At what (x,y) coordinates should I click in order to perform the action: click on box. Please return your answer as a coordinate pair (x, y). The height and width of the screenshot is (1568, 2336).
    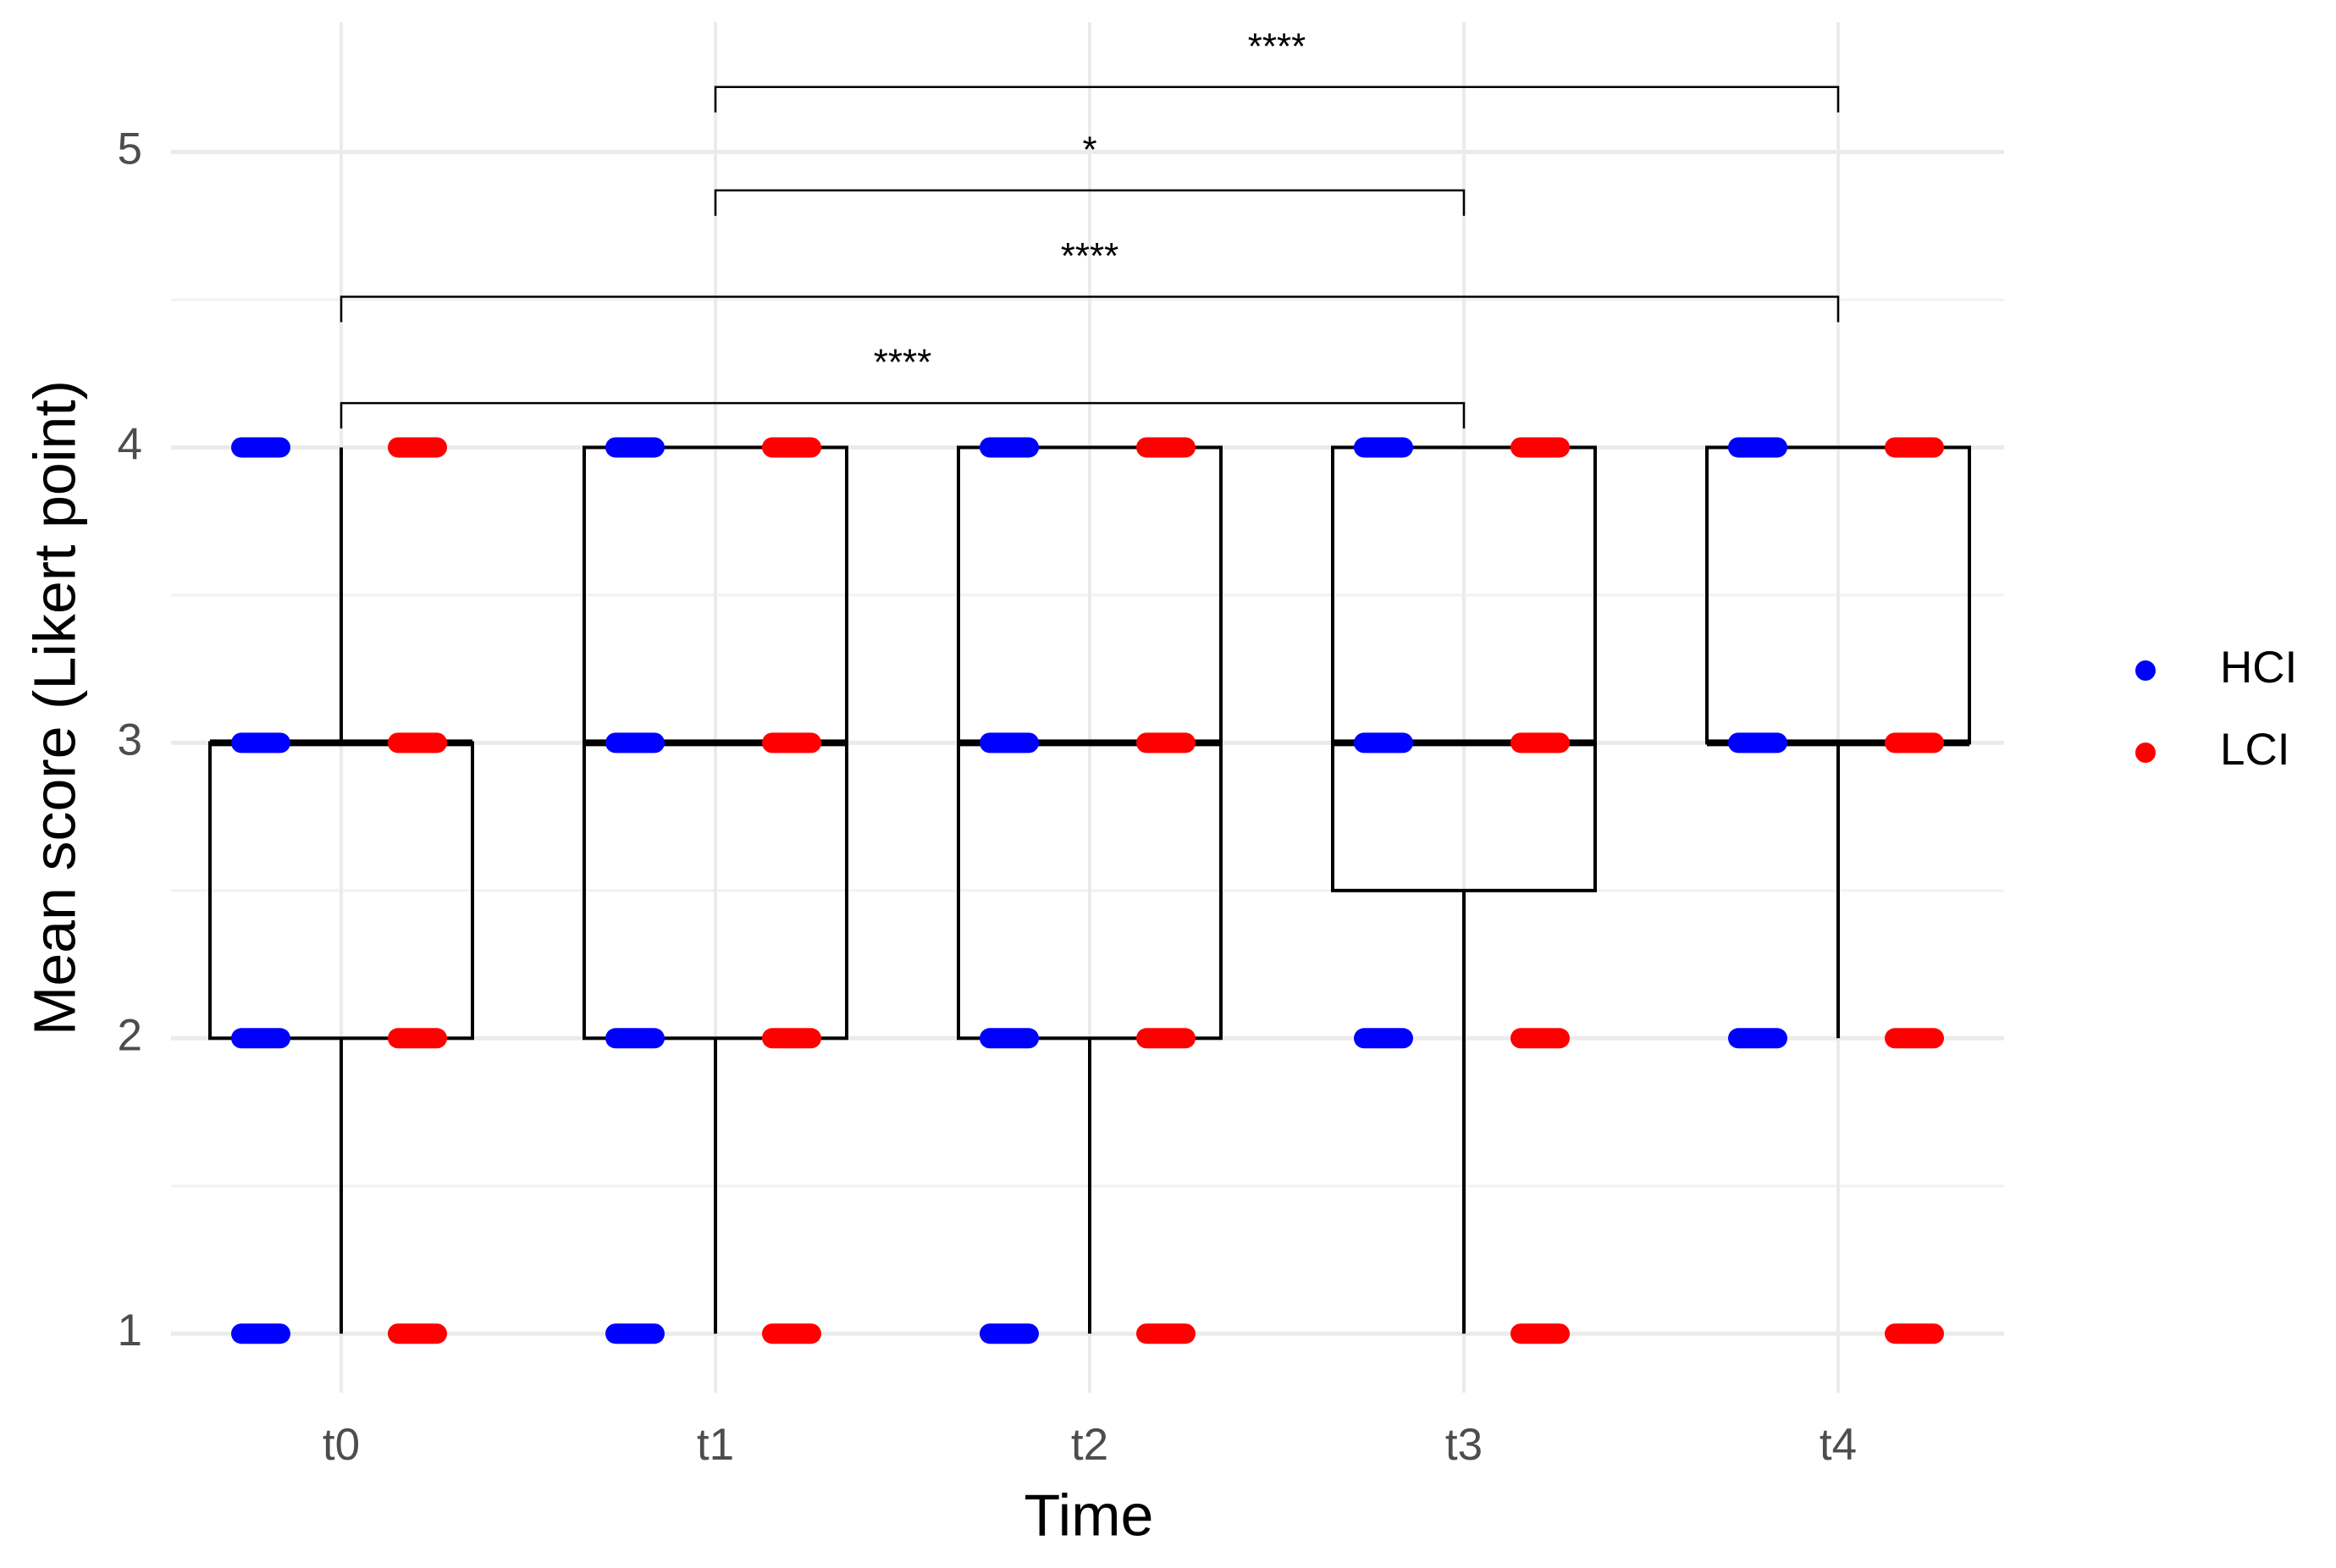
    Looking at the image, I should click on (1464, 668).